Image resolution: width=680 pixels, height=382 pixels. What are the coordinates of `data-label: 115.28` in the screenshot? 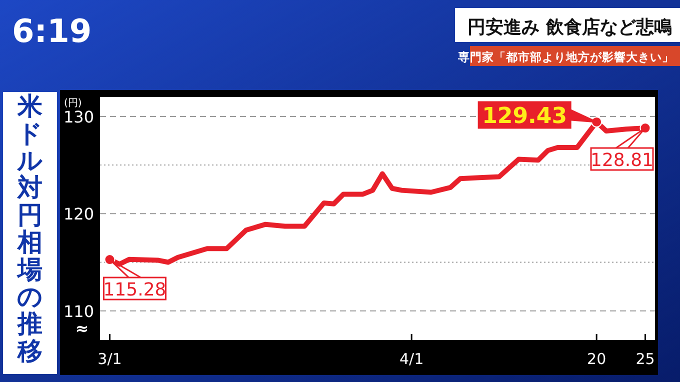 It's located at (134, 290).